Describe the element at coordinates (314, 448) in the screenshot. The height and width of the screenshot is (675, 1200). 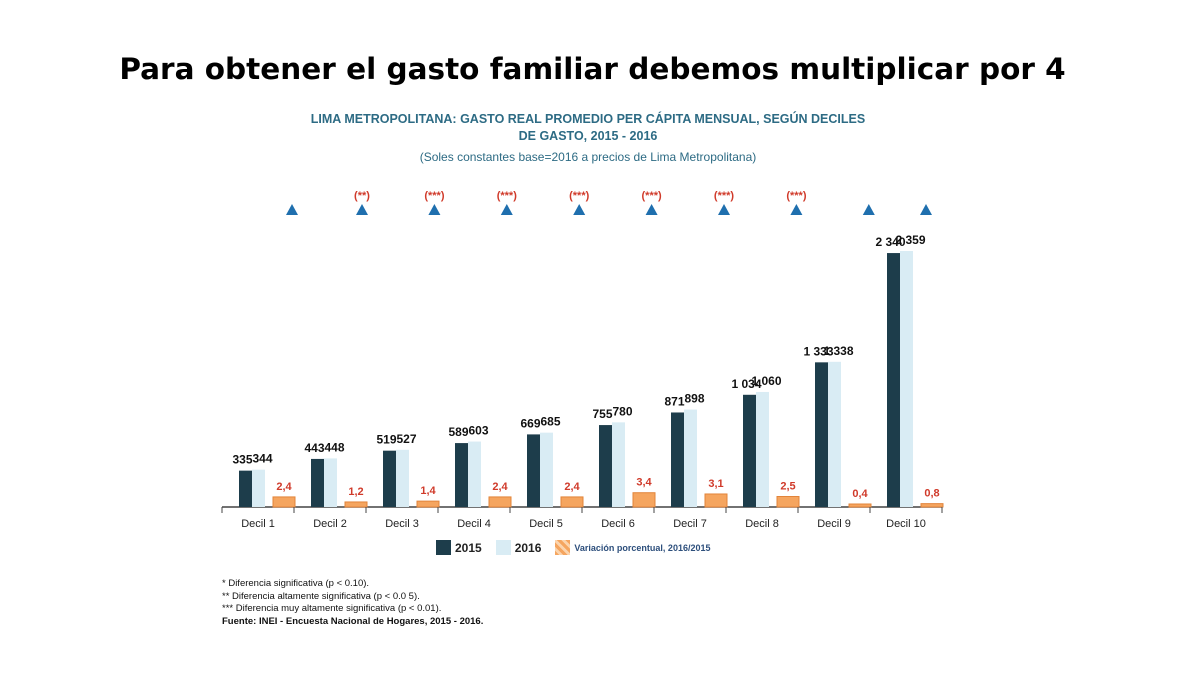
I see `label-2015-decil-2: 443` at that location.